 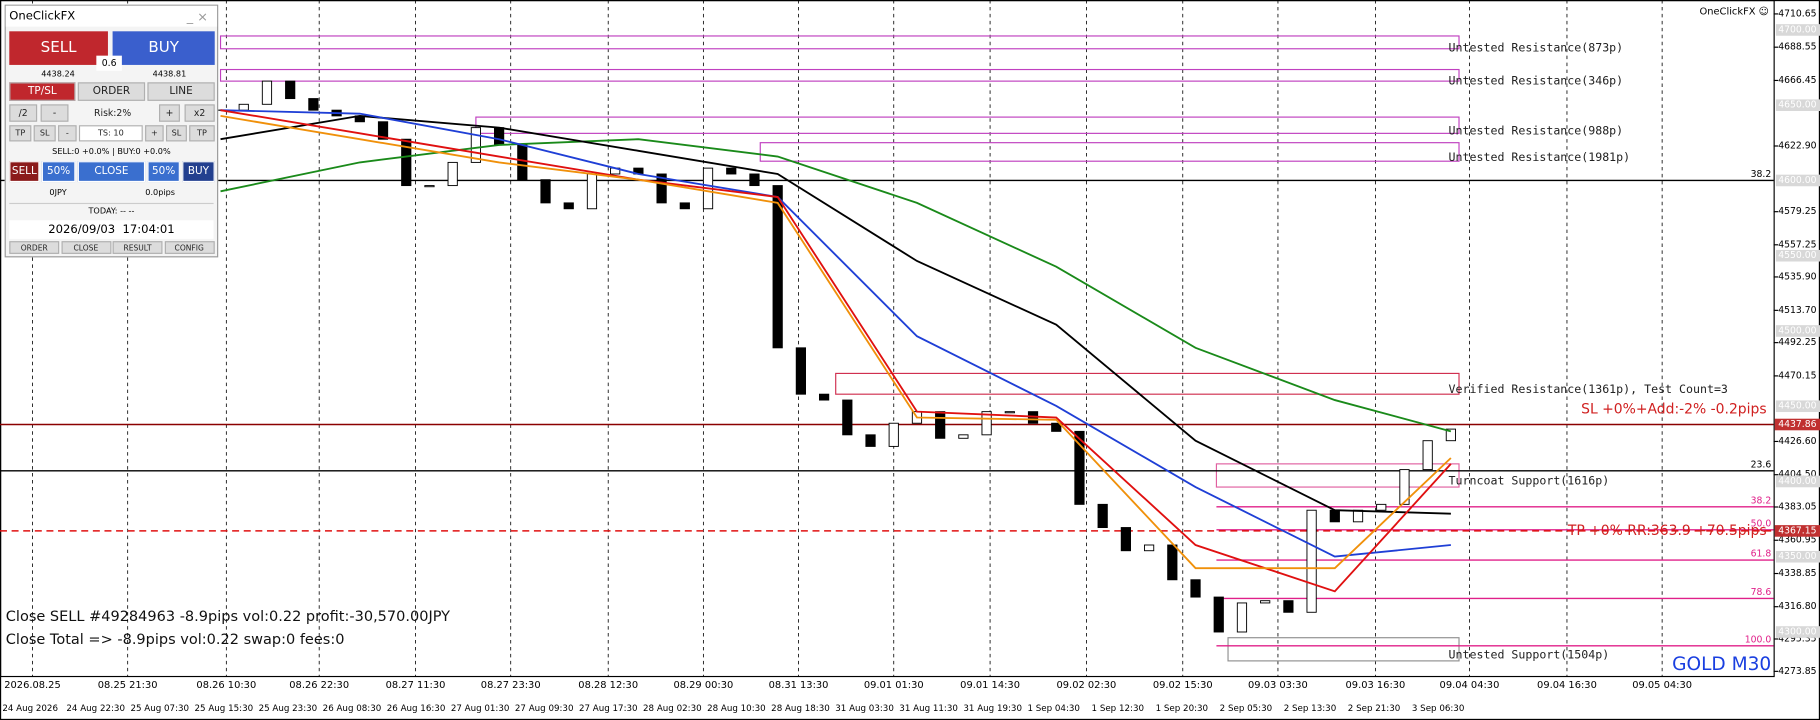 What do you see at coordinates (800, 709) in the screenshot?
I see `time-label: 28 Aug 18:30` at bounding box center [800, 709].